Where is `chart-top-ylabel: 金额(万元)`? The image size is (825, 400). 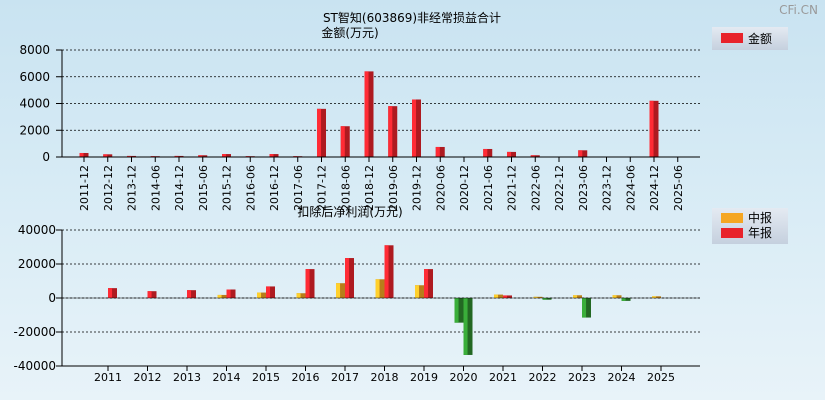
chart-top-ylabel: 金额(万元) is located at coordinates (349, 32).